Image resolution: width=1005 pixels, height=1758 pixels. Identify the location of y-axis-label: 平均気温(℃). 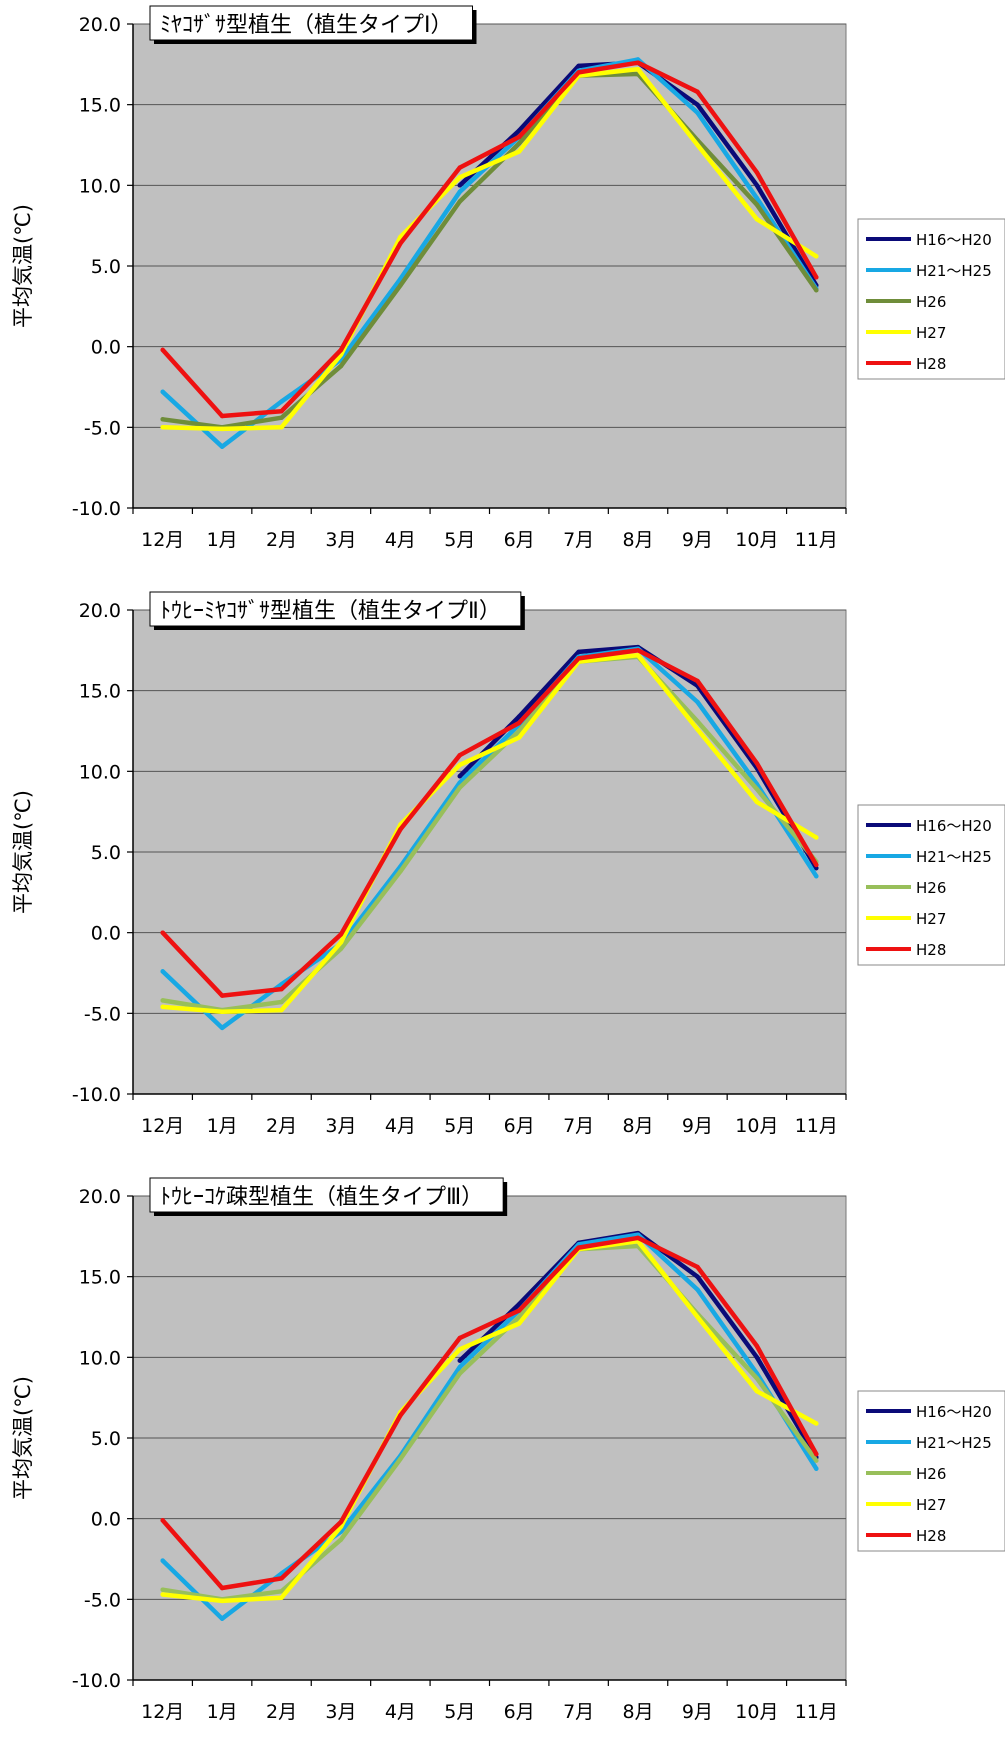
(23, 852).